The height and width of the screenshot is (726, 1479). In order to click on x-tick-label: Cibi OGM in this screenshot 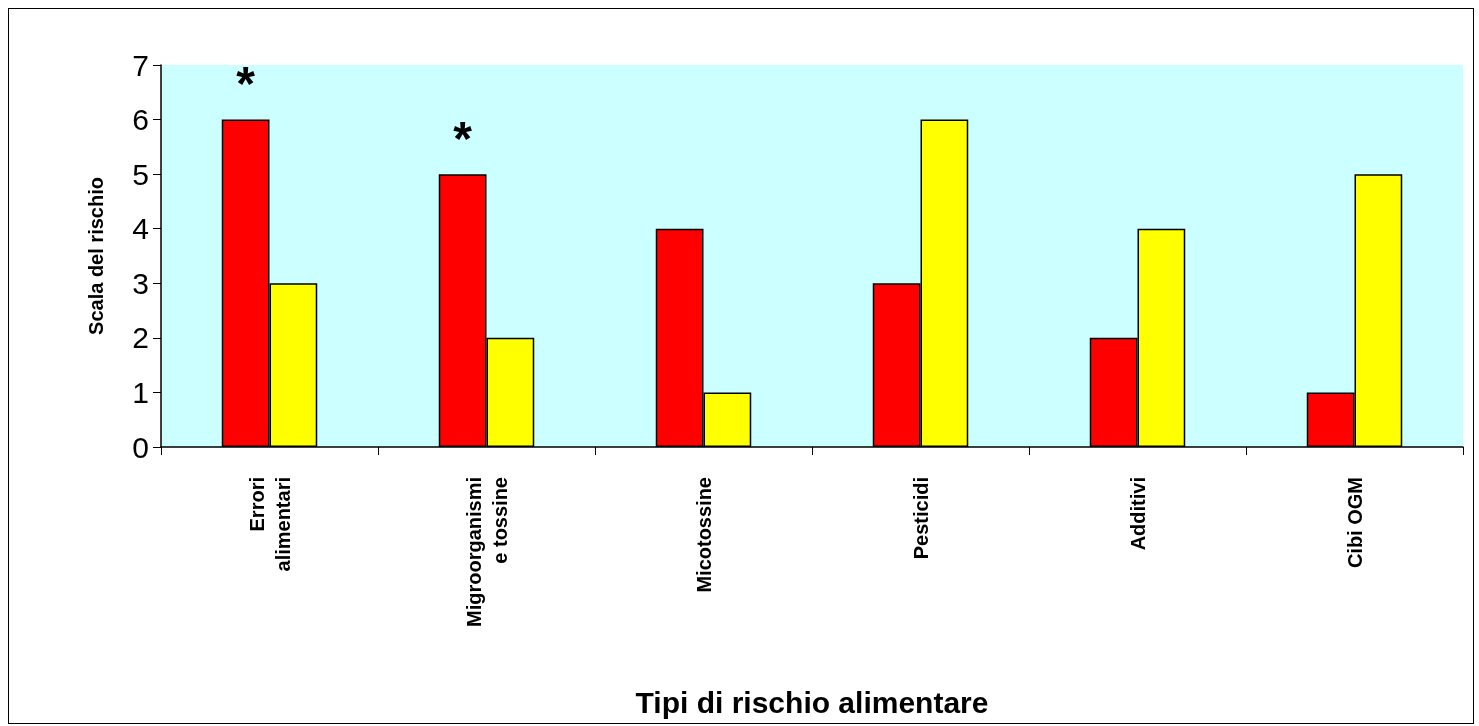, I will do `click(1354, 523)`.